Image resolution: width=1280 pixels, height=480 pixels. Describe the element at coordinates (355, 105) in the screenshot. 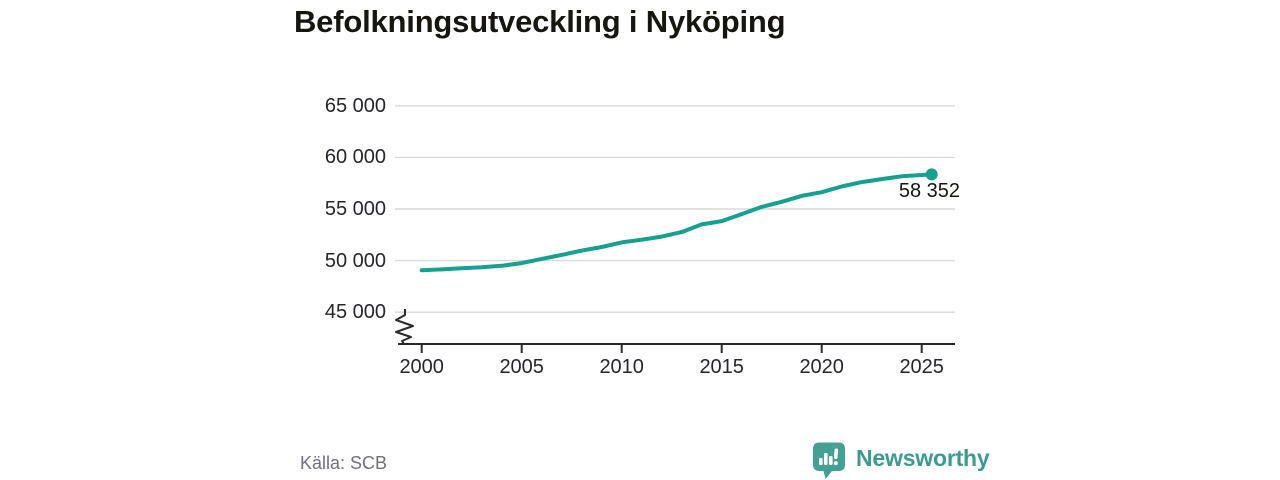

I see `y-tick-label: 65 000` at that location.